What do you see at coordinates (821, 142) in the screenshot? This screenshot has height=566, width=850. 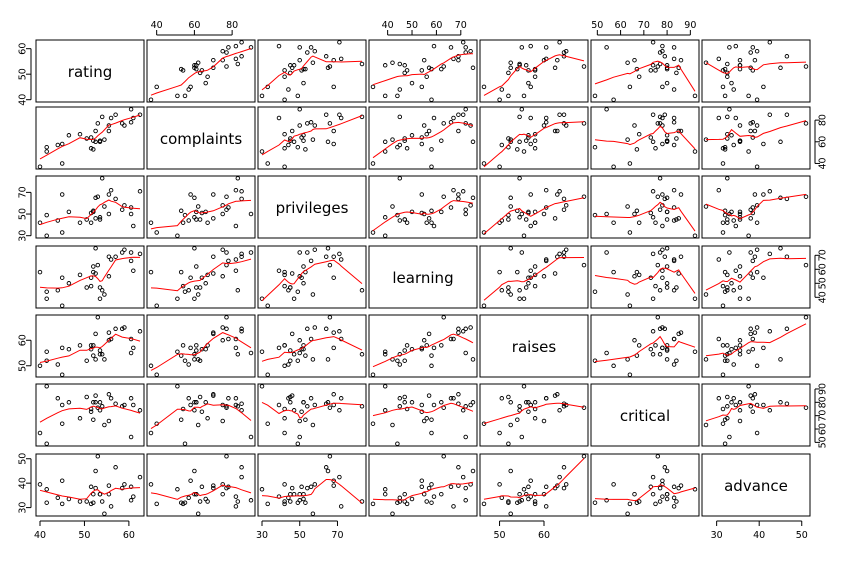 I see `right-axis-complaints: 40 60 80` at bounding box center [821, 142].